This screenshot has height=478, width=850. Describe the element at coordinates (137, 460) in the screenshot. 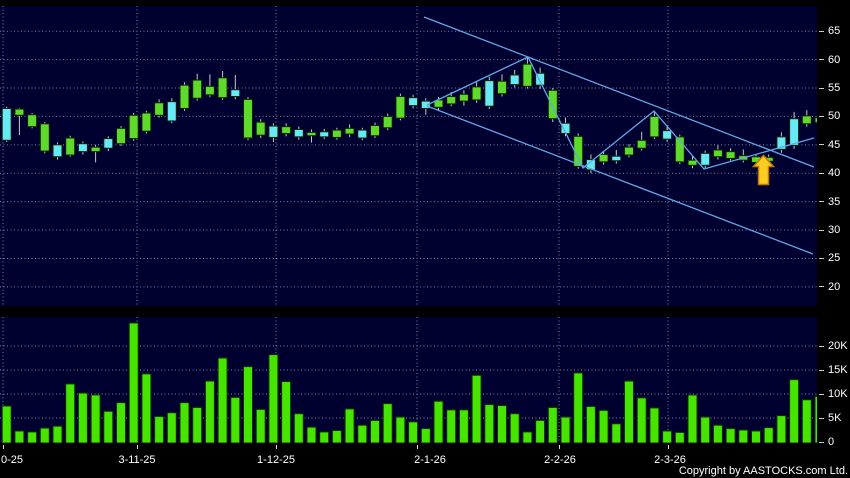

I see `date-axis-label: 3-11-25` at that location.